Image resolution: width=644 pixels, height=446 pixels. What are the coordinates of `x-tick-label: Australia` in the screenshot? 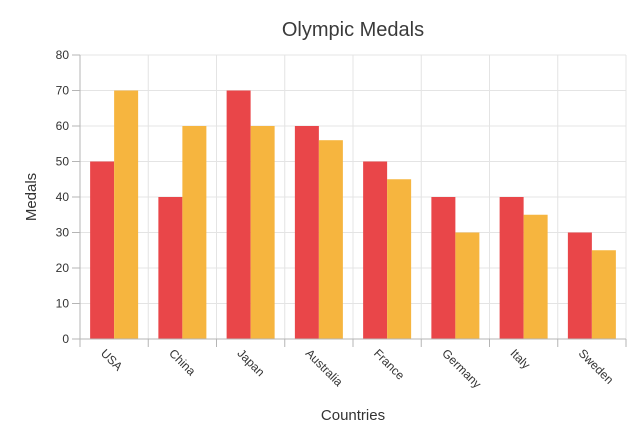 It's located at (324, 367).